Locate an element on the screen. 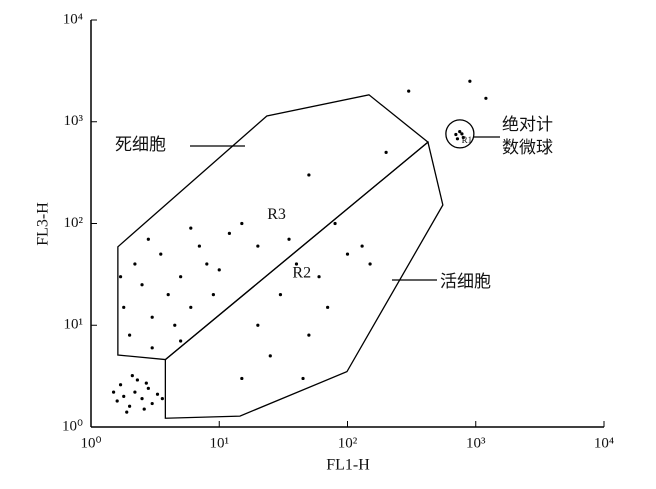 This screenshot has width=656, height=489. bead-gate is located at coordinates (460, 134).